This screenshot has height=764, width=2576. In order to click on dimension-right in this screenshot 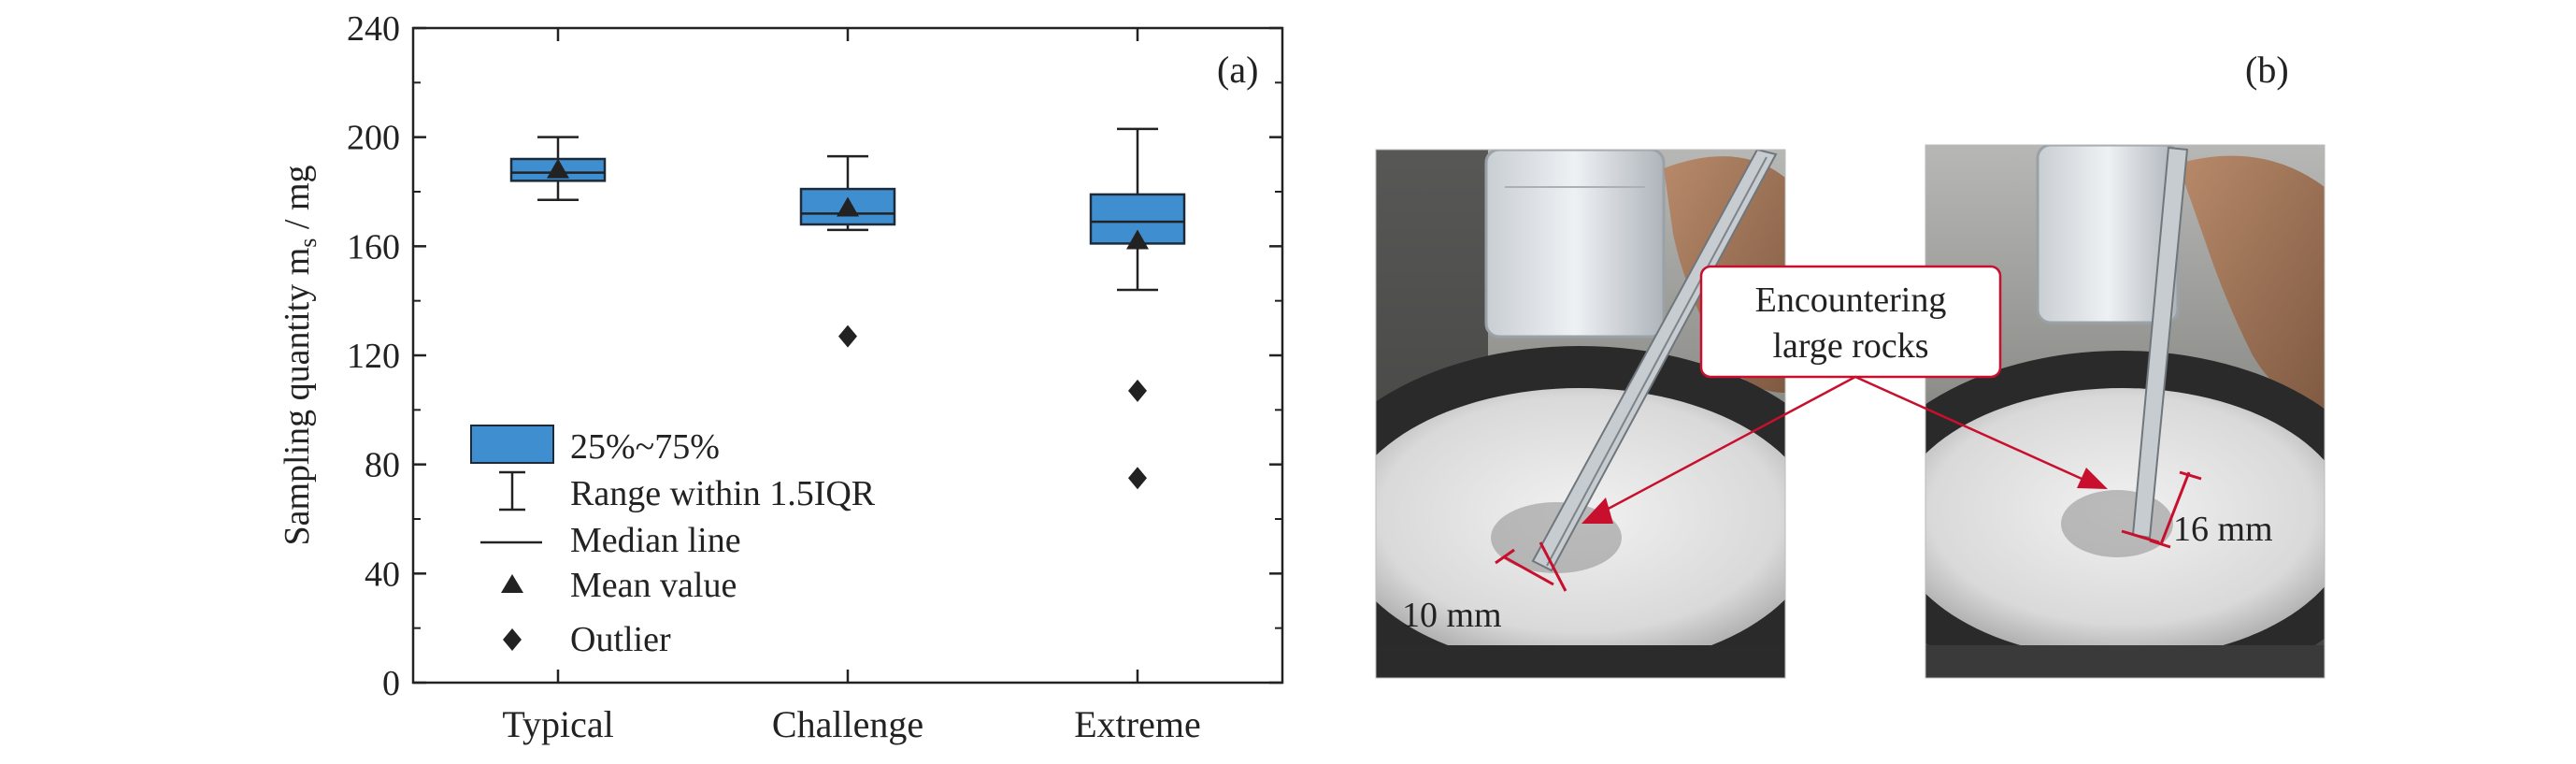, I will do `click(2161, 509)`.